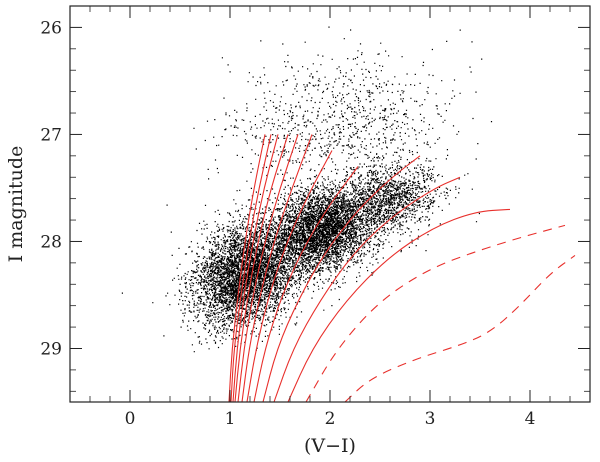  I want to click on y-tick-label: 28, so click(51, 242).